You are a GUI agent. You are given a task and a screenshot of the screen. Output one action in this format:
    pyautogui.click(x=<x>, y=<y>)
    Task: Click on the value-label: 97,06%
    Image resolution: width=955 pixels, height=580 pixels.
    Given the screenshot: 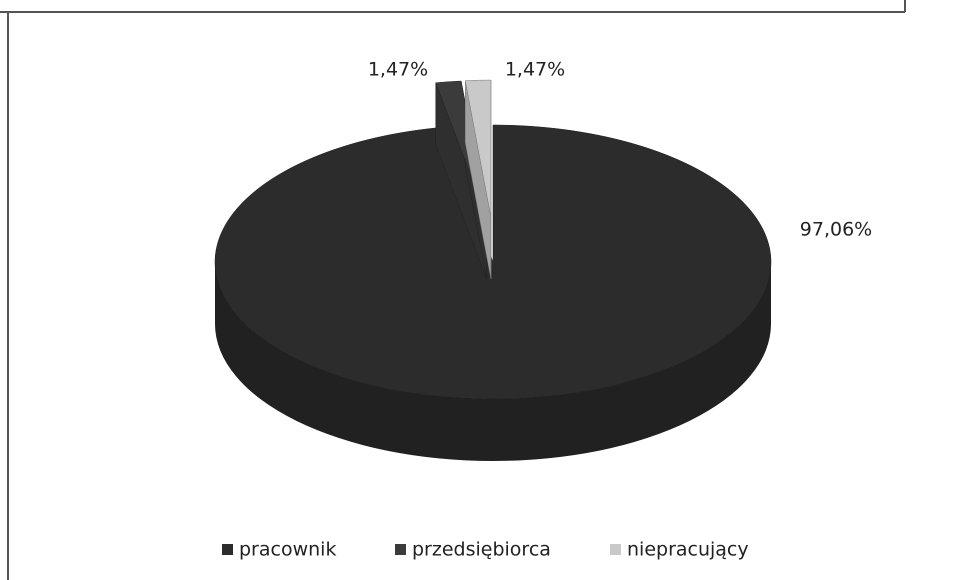 What is the action you would take?
    pyautogui.click(x=836, y=230)
    